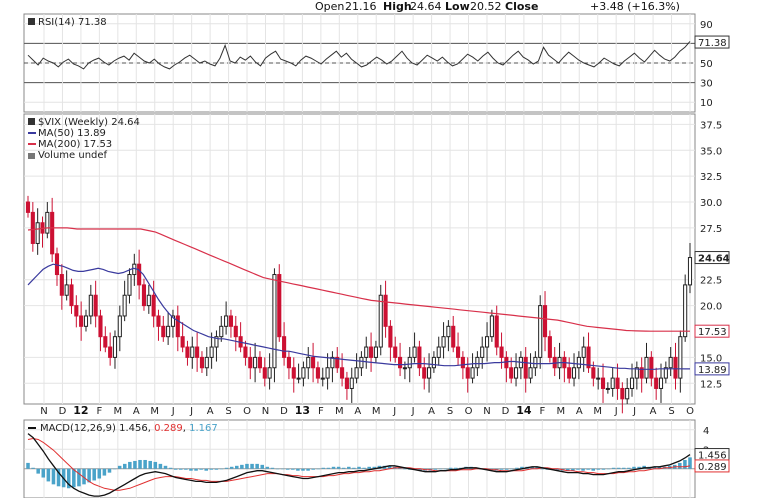 This screenshot has height=498, width=769. What do you see at coordinates (118, 411) in the screenshot?
I see `month-label-4: M` at bounding box center [118, 411].